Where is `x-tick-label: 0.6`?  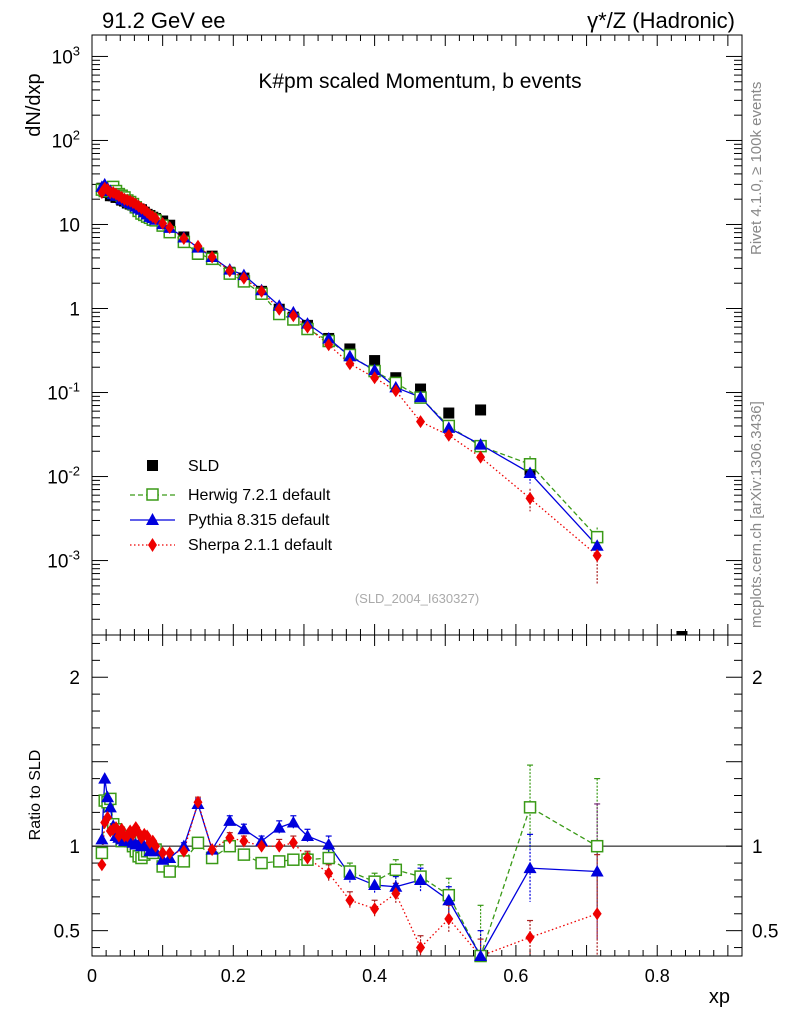 x-tick-label: 0.6 is located at coordinates (515, 976).